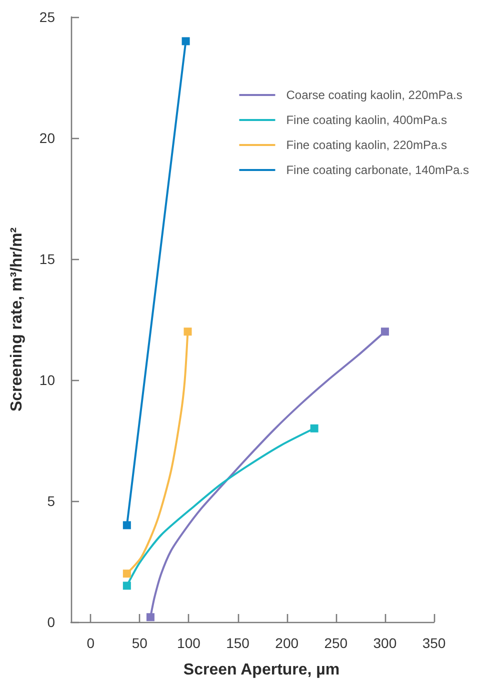 The height and width of the screenshot is (689, 478). Describe the element at coordinates (189, 643) in the screenshot. I see `x-tick-label: 100` at that location.